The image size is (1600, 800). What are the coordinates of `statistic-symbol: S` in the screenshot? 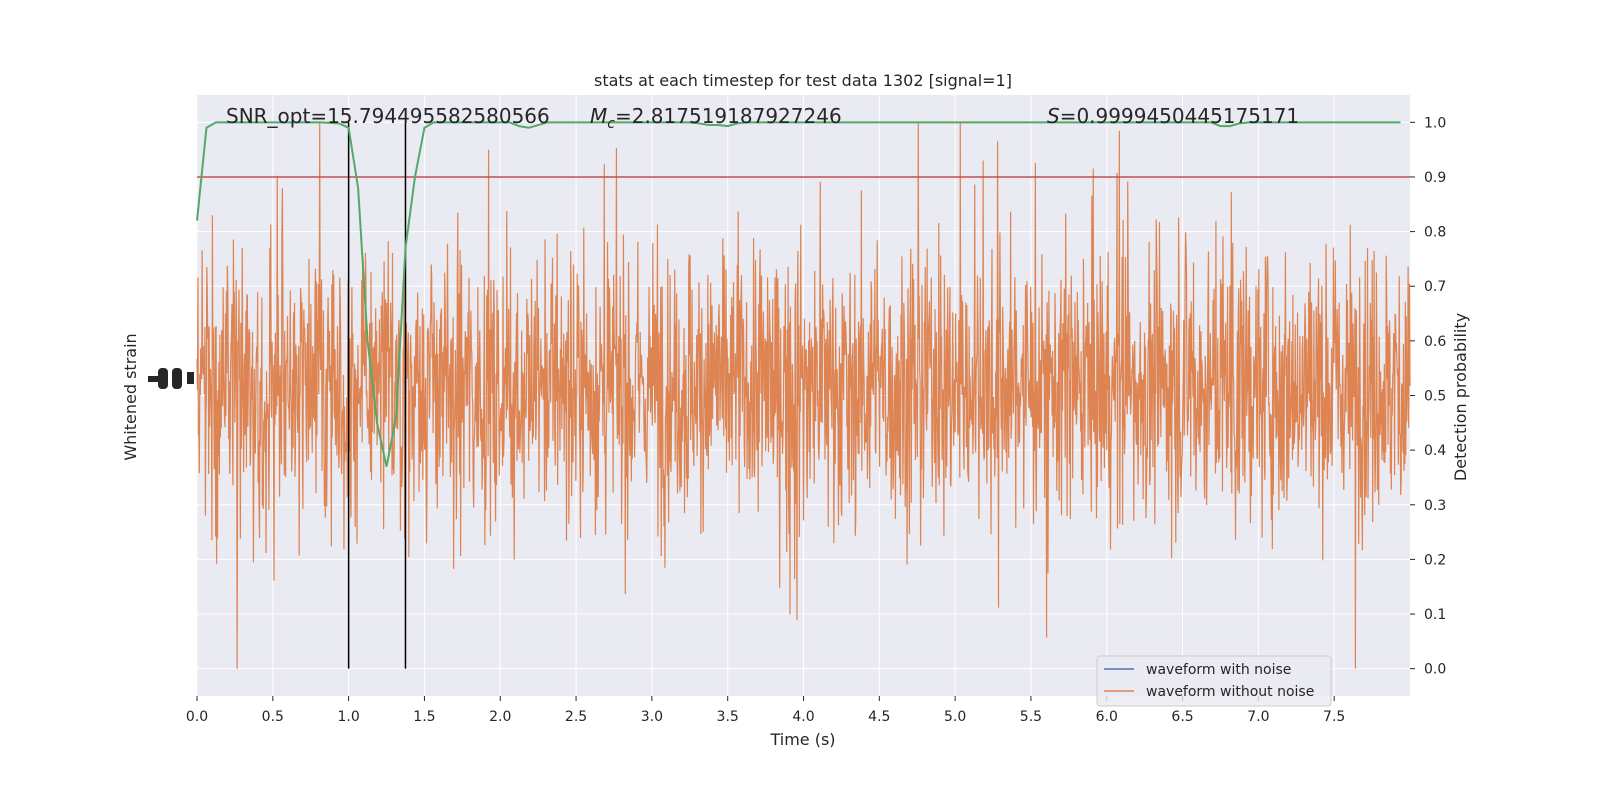 It's located at (1053, 116).